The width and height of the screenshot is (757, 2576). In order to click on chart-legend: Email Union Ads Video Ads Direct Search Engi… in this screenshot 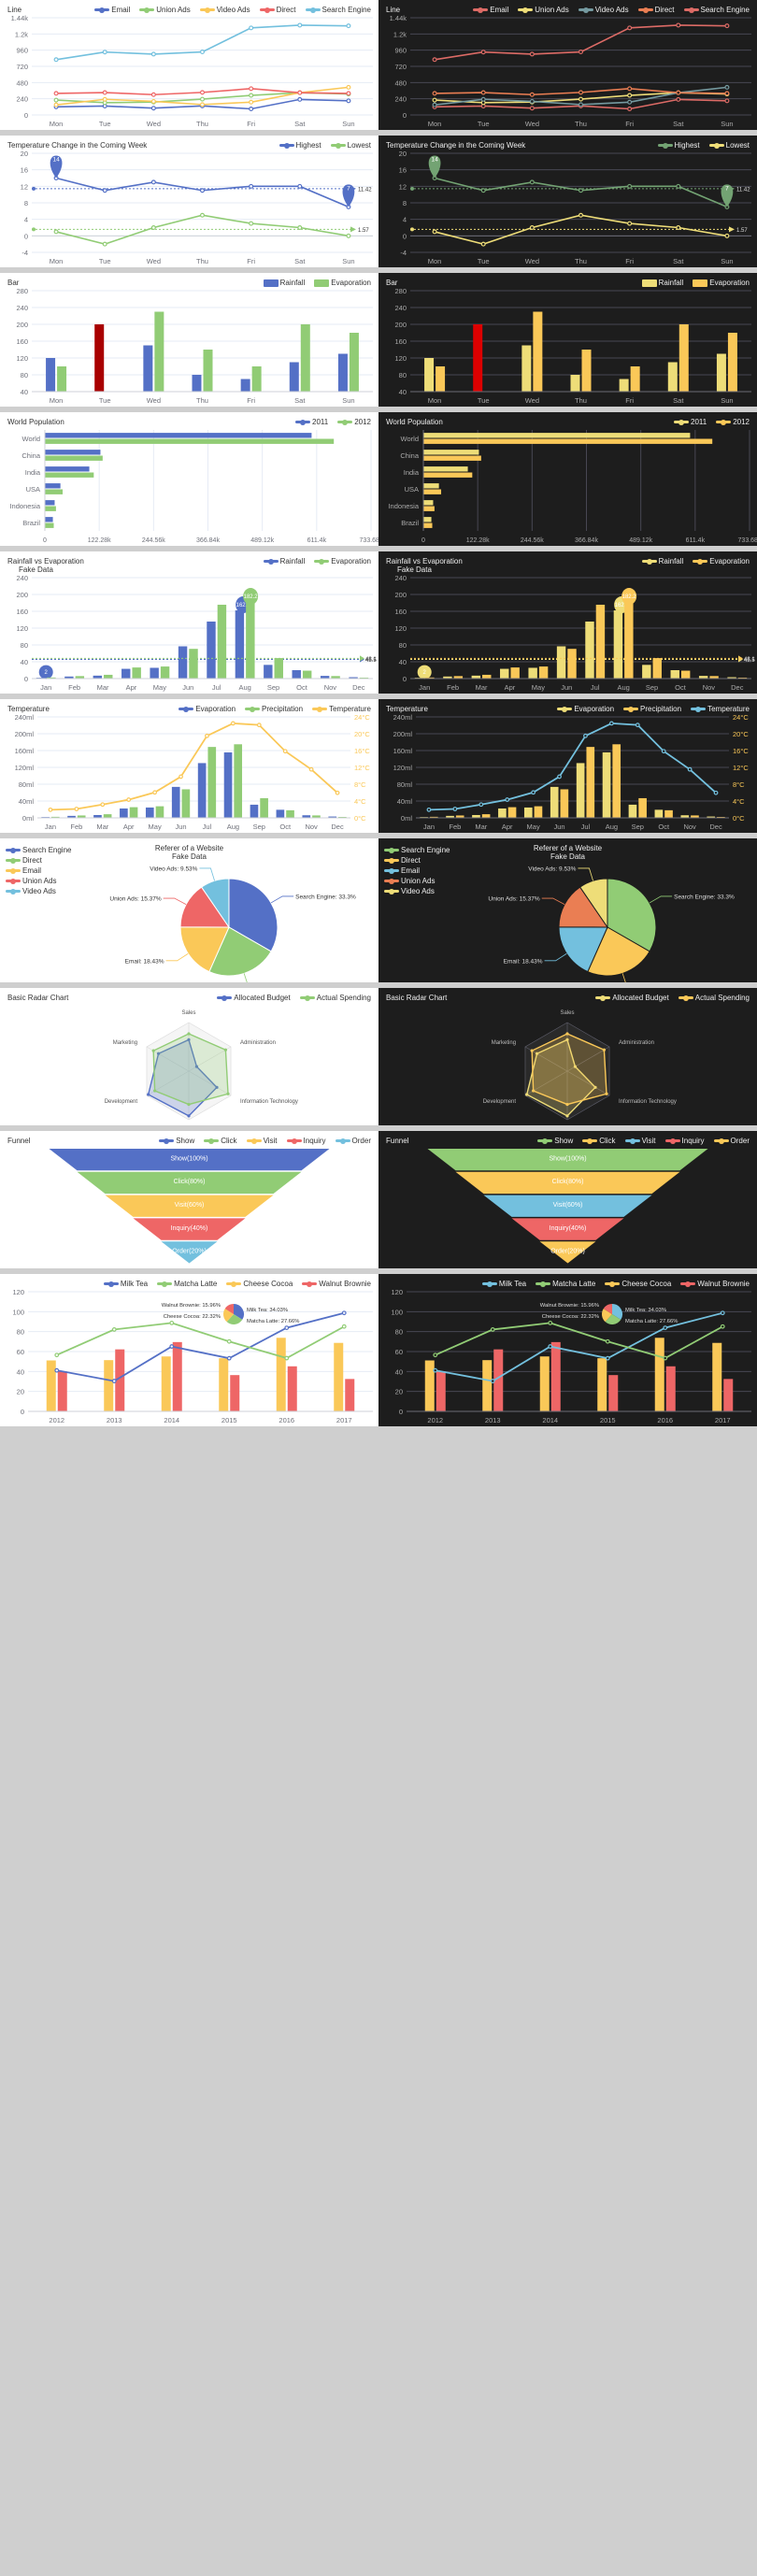, I will do `click(199, 10)`.